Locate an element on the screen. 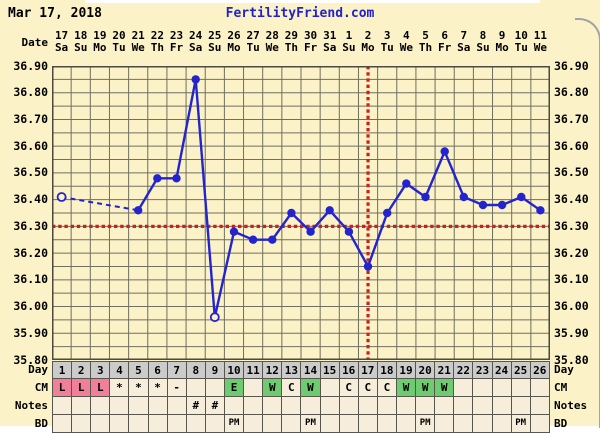 This screenshot has width=600, height=433. fertilityfriend-link: FertilityFriend.com is located at coordinates (300, 13).